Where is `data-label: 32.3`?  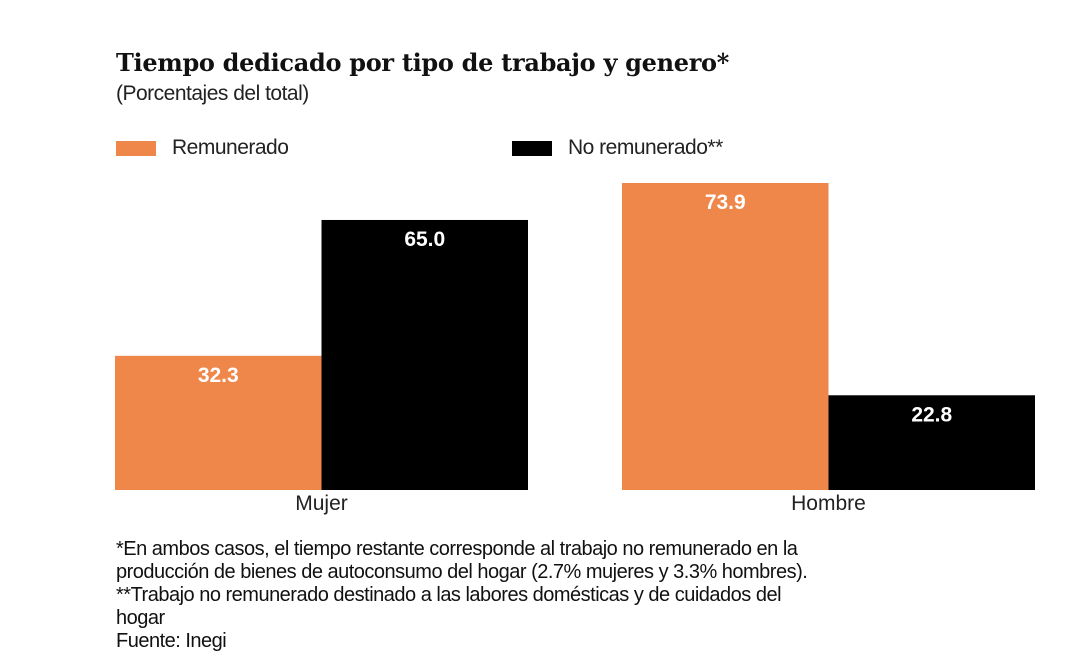 data-label: 32.3 is located at coordinates (218, 375).